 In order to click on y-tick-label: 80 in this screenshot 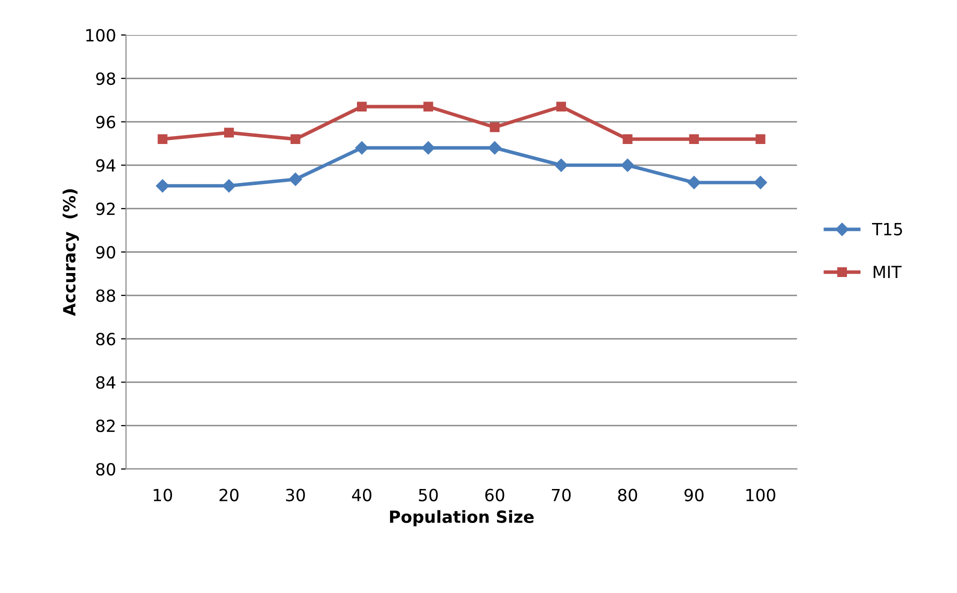, I will do `click(106, 469)`.